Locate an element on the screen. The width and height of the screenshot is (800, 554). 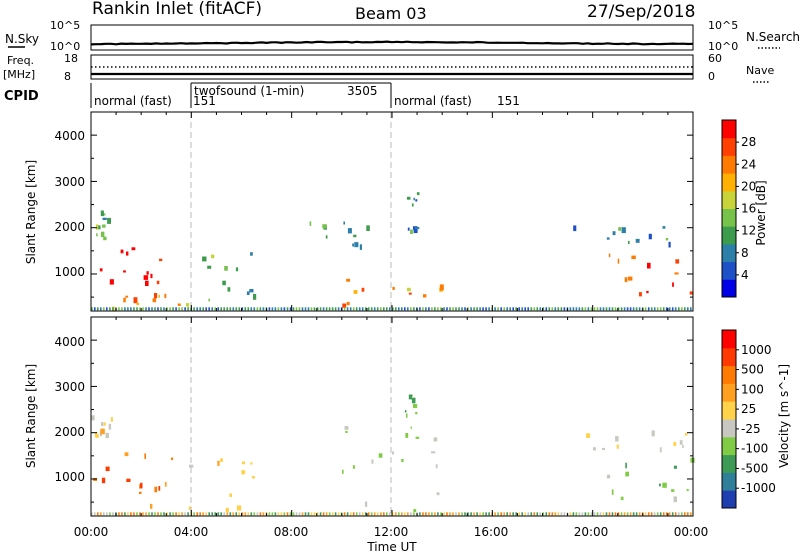
colorbar-tick-label: 25 is located at coordinates (748, 409).